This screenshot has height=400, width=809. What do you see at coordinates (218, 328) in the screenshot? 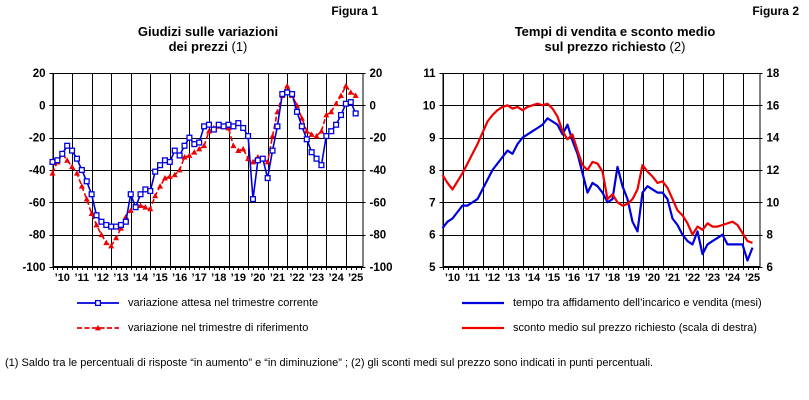
I see `legend-label-reference-variation: variazione nel trimestre di riferimento` at bounding box center [218, 328].